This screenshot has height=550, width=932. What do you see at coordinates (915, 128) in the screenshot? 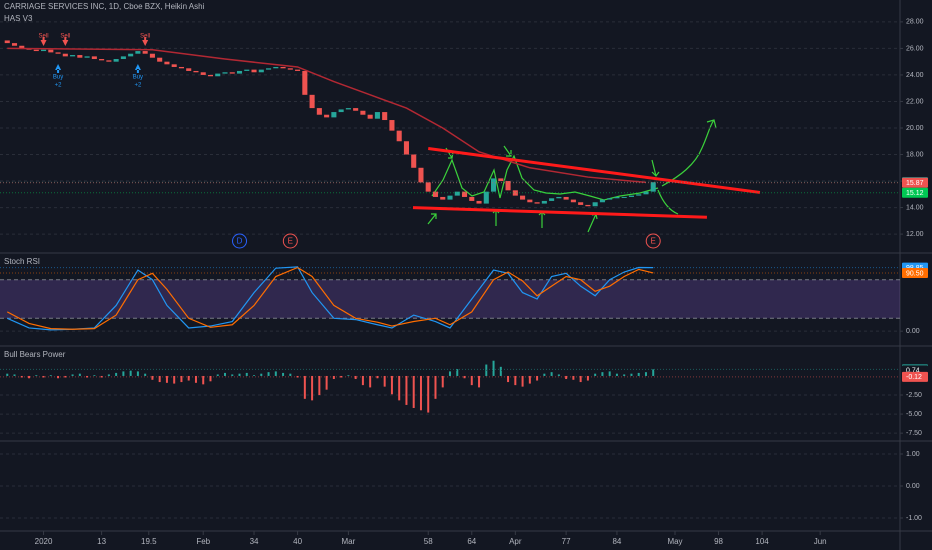
I see `y-tick-label: 20.00` at bounding box center [915, 128].